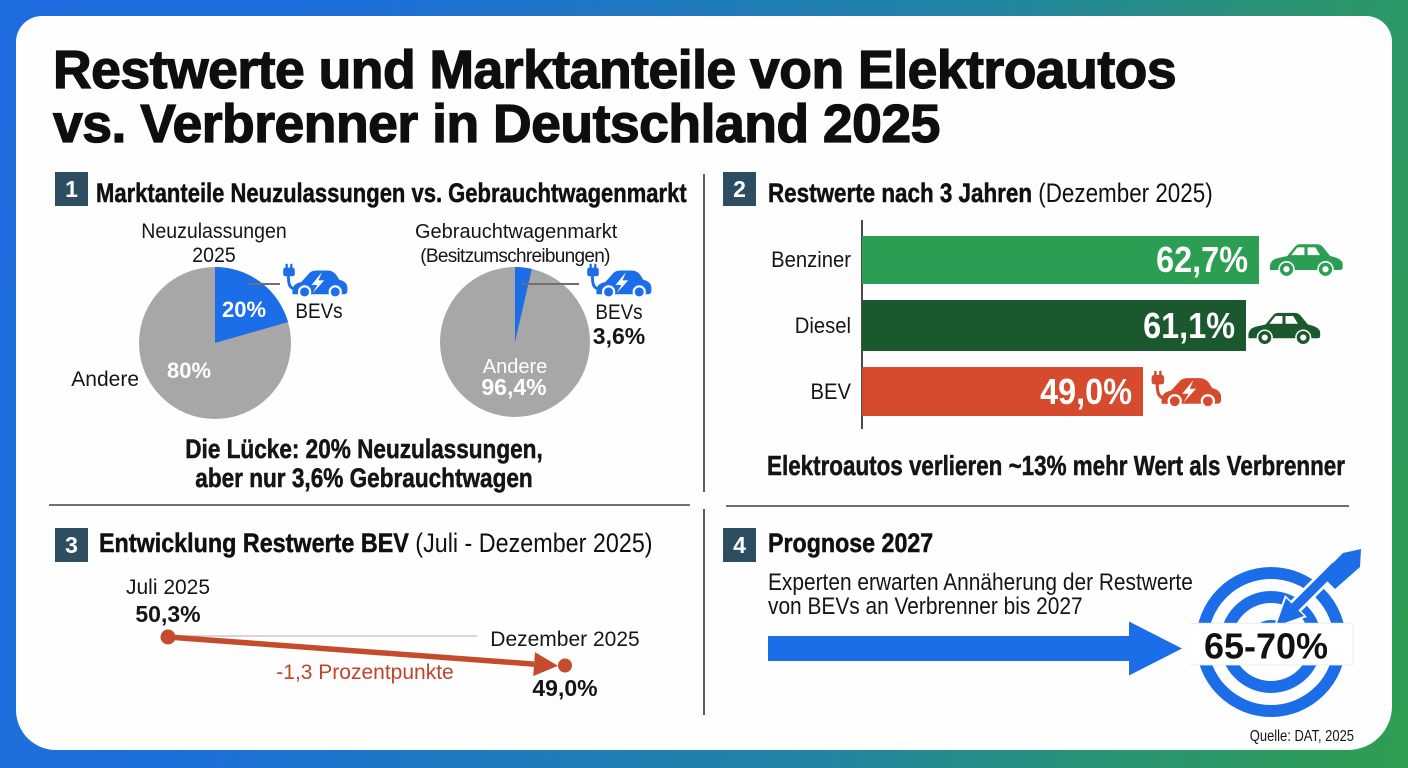  Describe the element at coordinates (1266, 645) in the screenshot. I see `svg-text: 65-70%` at that location.